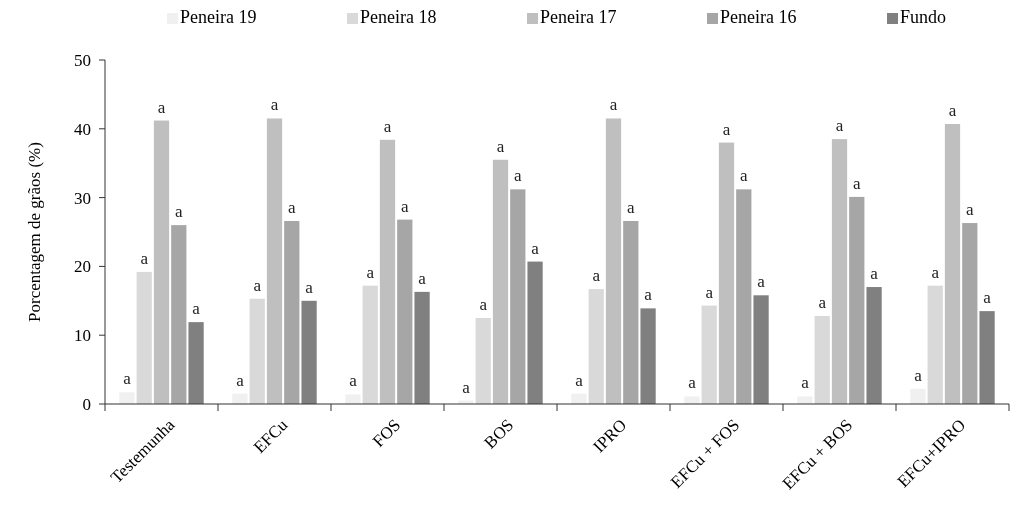 The height and width of the screenshot is (526, 1019). Describe the element at coordinates (398, 17) in the screenshot. I see `legend-label: Peneira 18` at that location.